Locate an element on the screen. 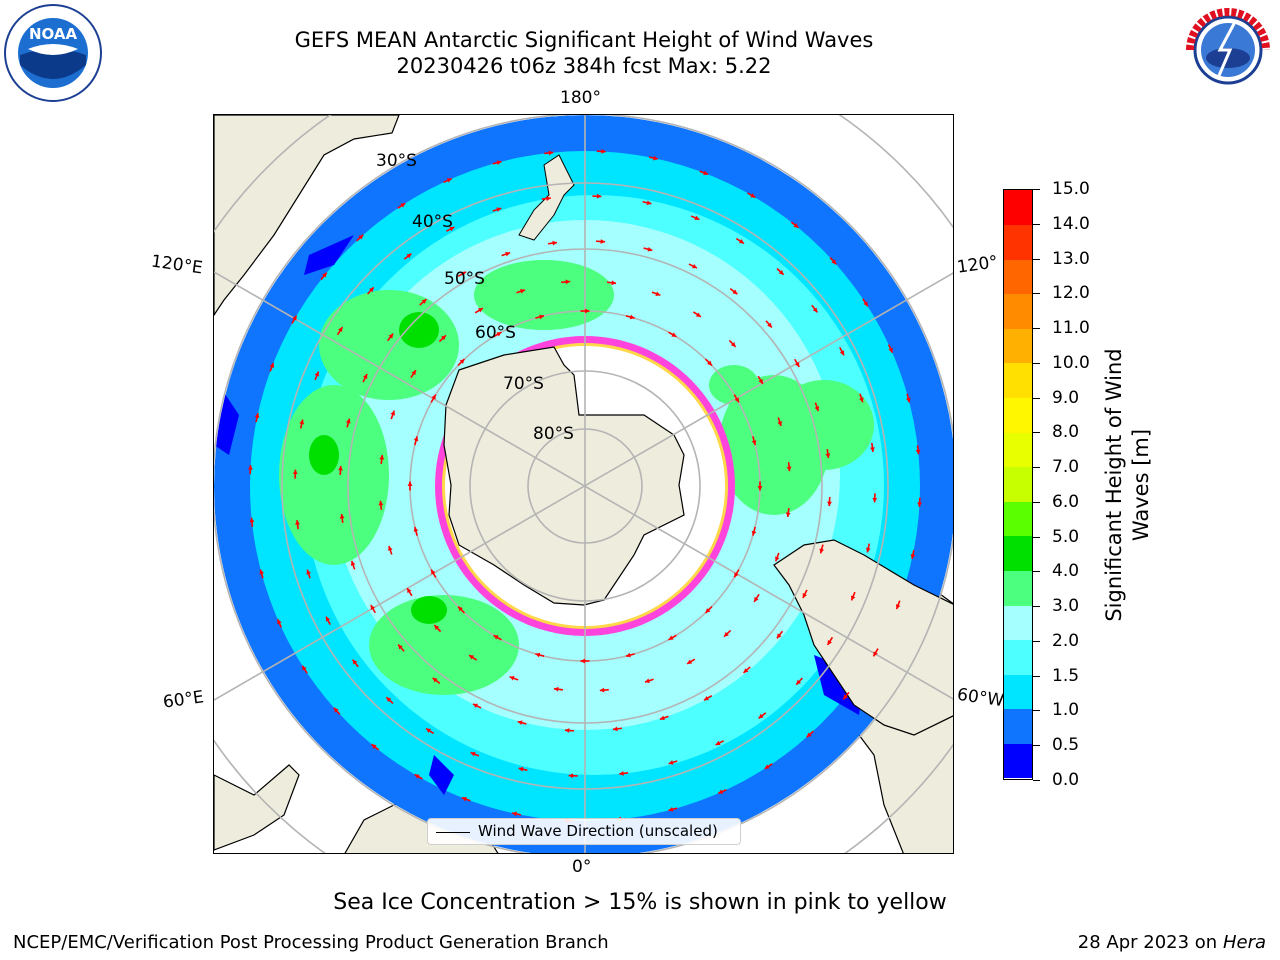 Image resolution: width=1280 pixels, height=960 pixels. colorbar-tick-label: 1.0 is located at coordinates (1066, 710).